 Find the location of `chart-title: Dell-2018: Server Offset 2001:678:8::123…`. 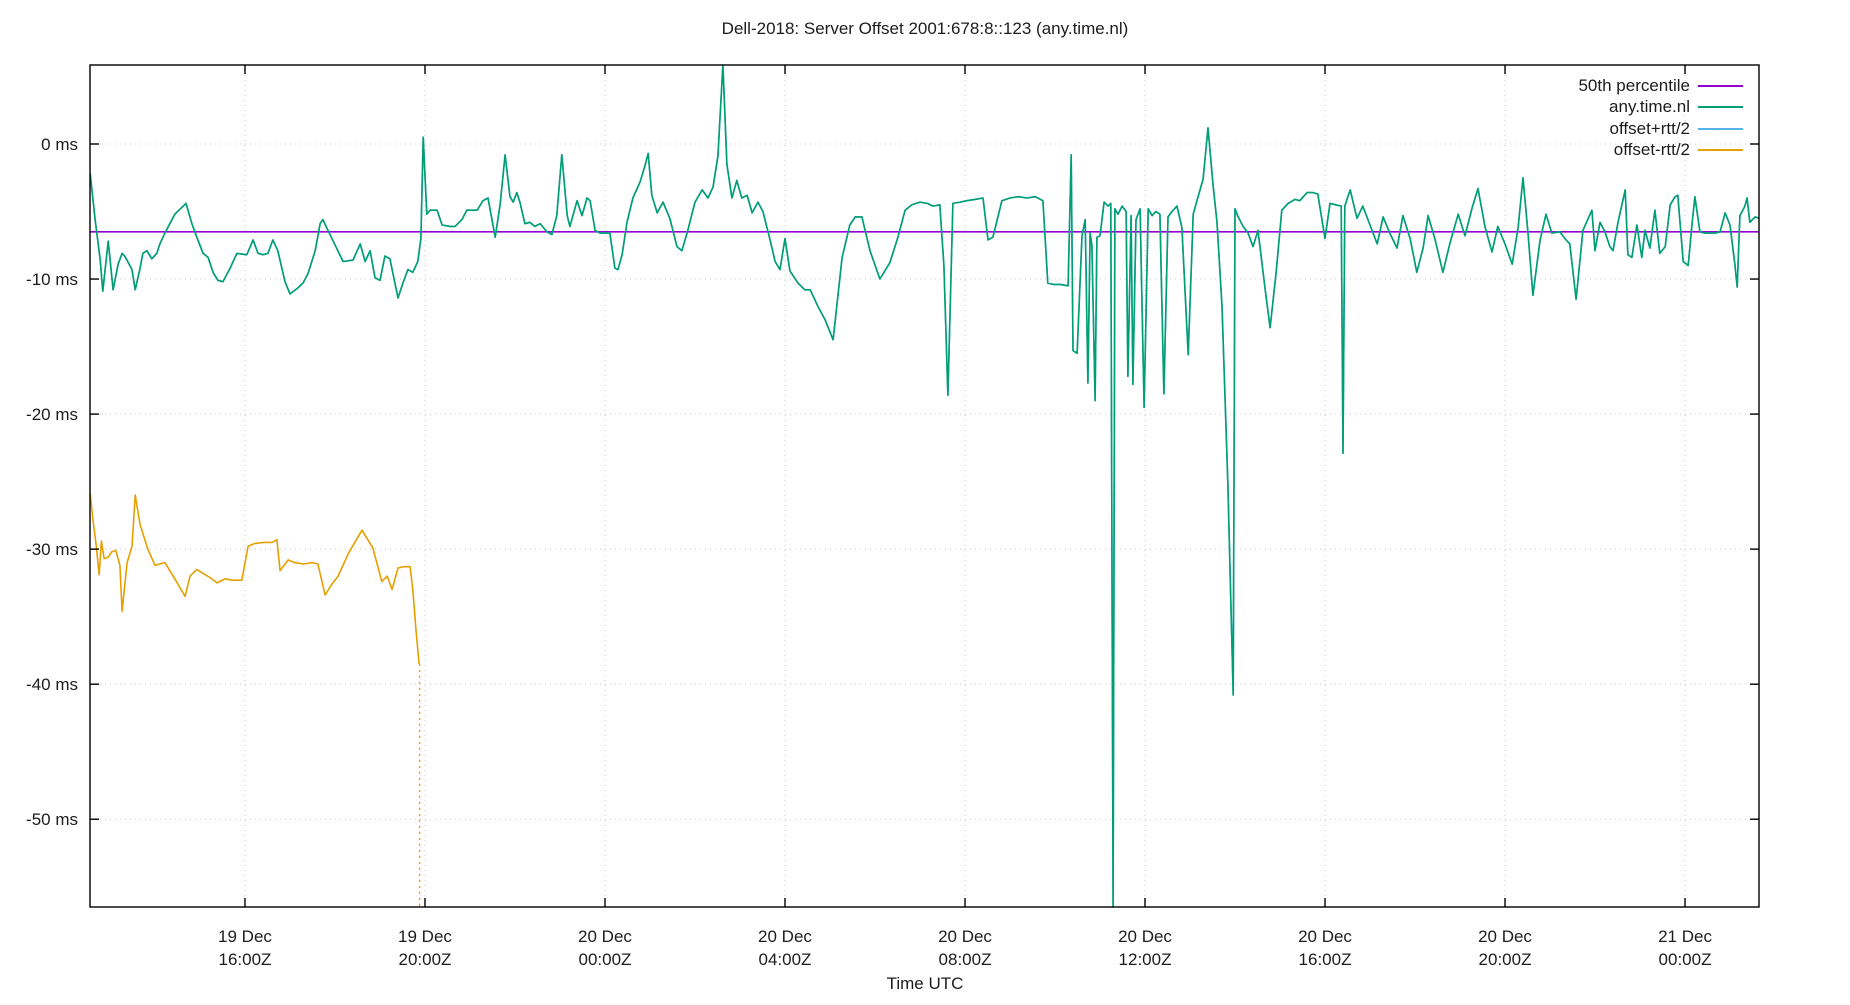

chart-title: Dell-2018: Server Offset 2001:678:8::123… is located at coordinates (925, 28).